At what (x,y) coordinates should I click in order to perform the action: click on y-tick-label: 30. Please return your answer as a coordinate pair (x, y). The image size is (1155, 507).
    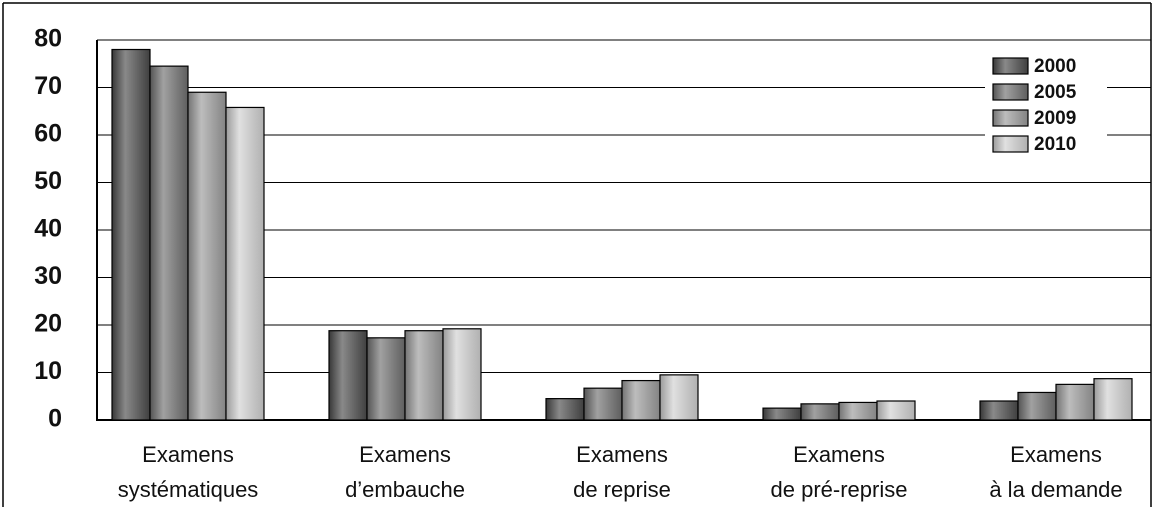
    Looking at the image, I should click on (48, 276).